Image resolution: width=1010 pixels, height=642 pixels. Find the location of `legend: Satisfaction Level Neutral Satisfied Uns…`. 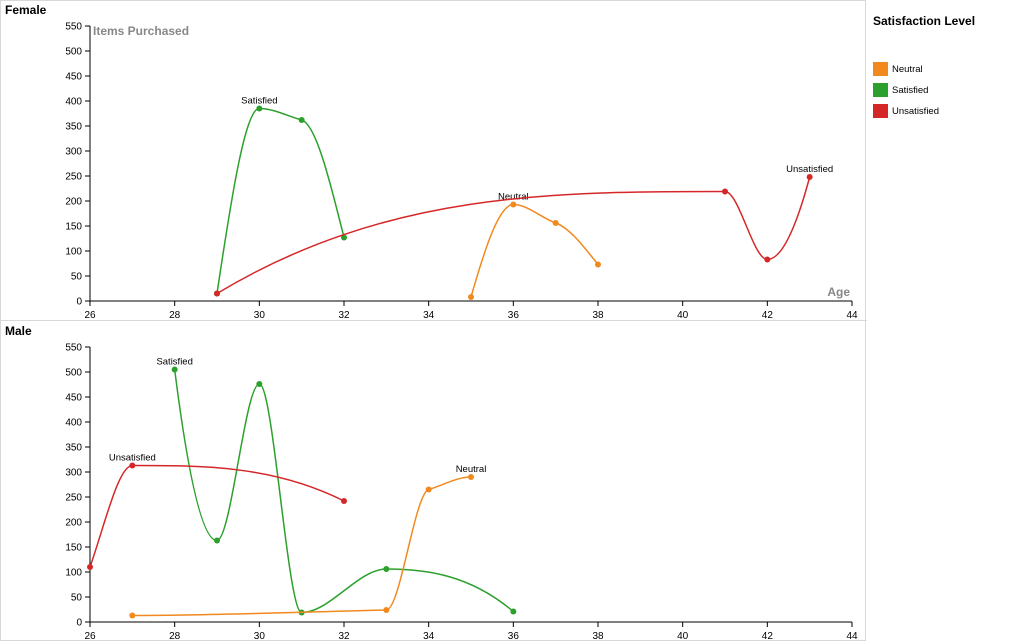

legend: Satisfaction Level Neutral Satisfied Uns… is located at coordinates (938, 69).